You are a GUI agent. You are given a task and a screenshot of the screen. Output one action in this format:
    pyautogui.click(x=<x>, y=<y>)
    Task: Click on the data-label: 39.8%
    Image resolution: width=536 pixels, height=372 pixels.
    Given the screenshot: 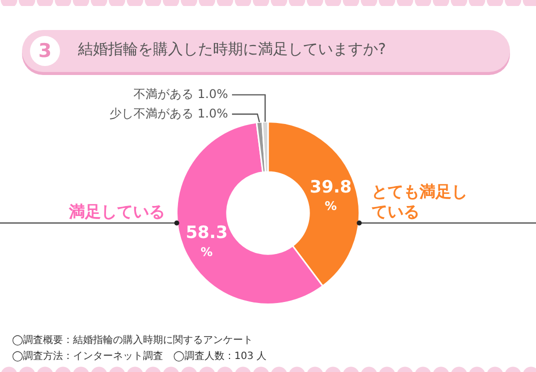 What is the action you would take?
    pyautogui.click(x=331, y=196)
    